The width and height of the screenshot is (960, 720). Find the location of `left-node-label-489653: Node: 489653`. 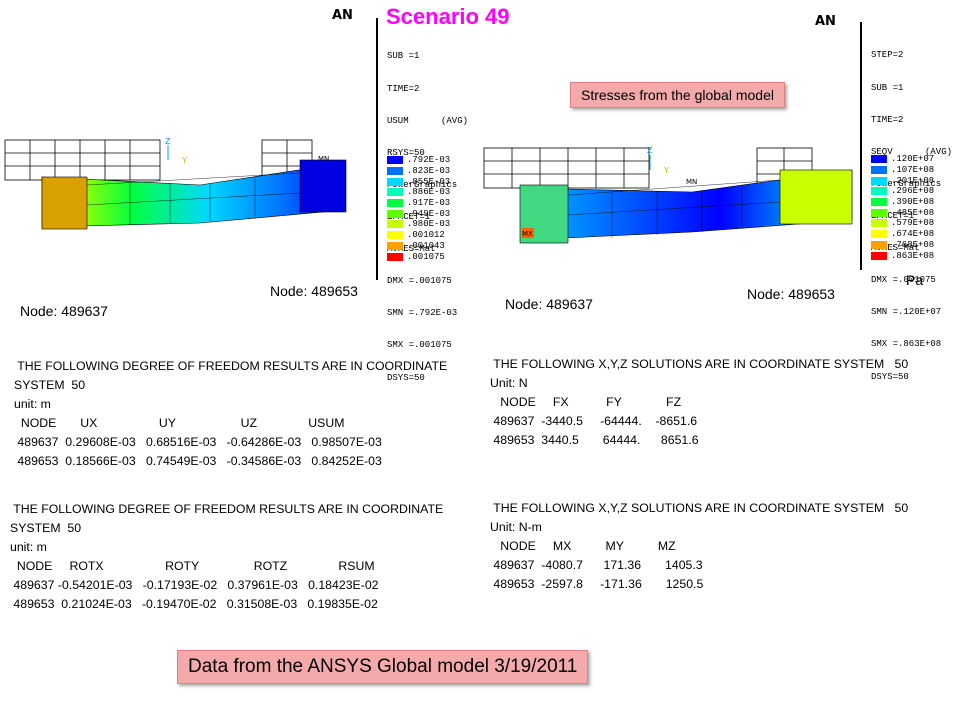

left-node-label-489653: Node: 489653 is located at coordinates (314, 291).